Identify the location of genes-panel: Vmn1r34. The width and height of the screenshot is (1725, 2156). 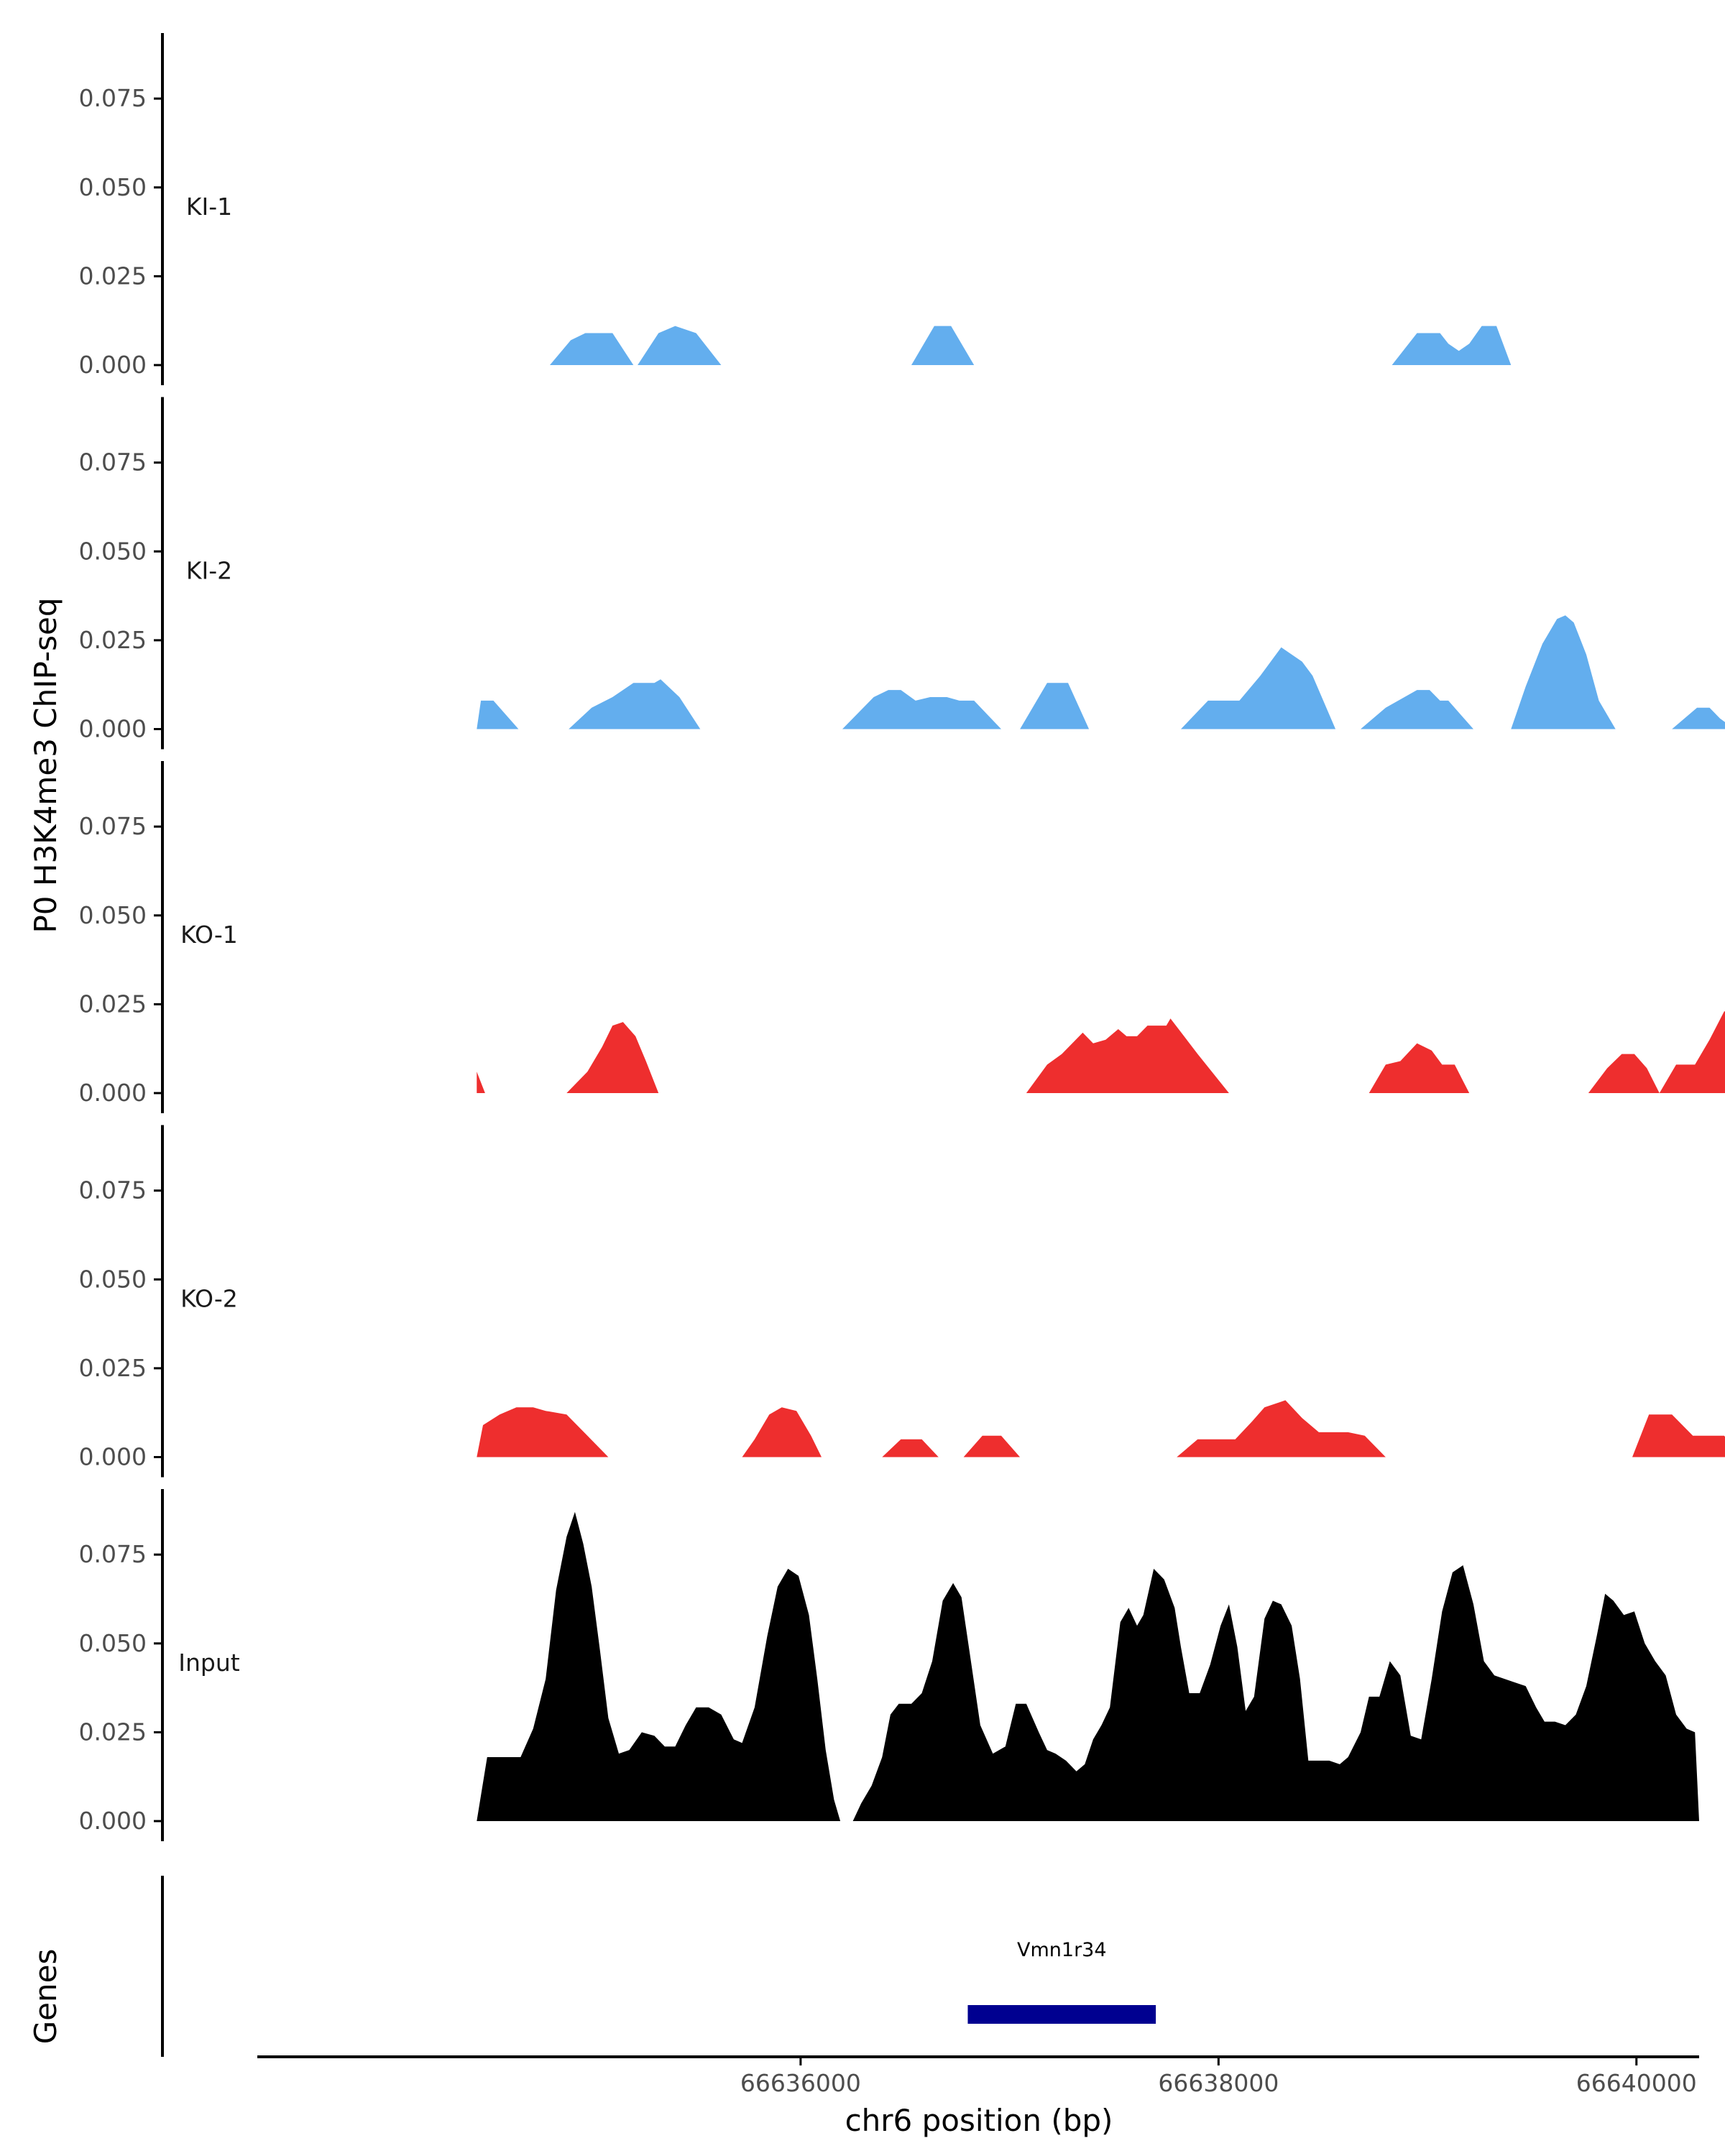
(658, 1966).